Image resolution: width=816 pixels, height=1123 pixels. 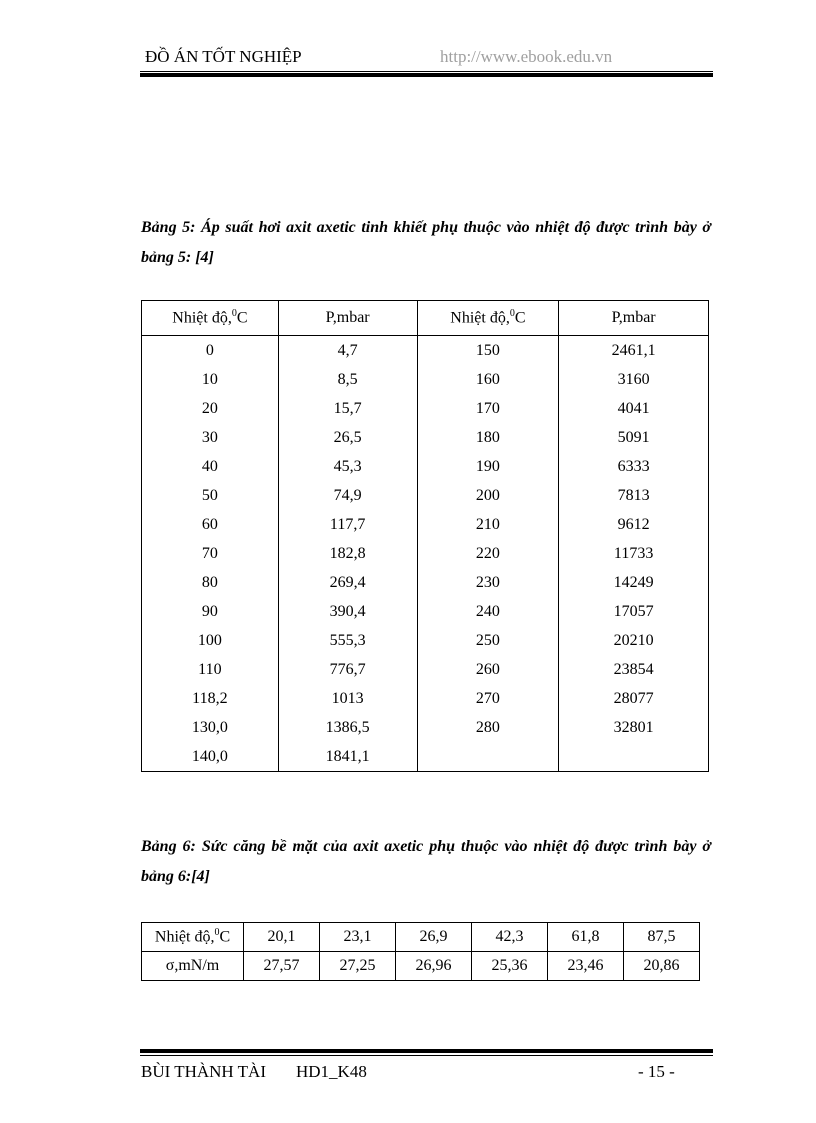 I want to click on table-cell: 220, so click(x=488, y=553).